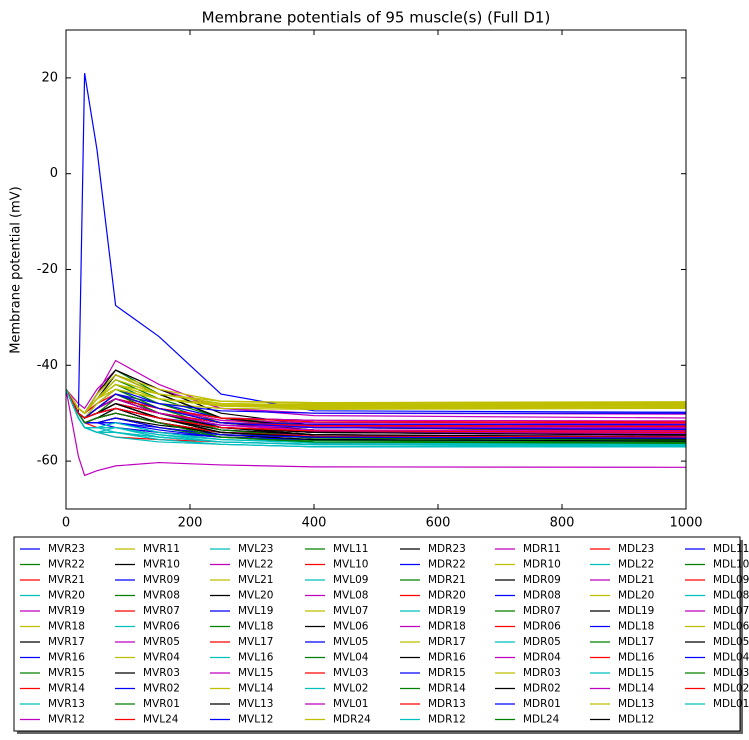  I want to click on x-tick-label: 400, so click(314, 523).